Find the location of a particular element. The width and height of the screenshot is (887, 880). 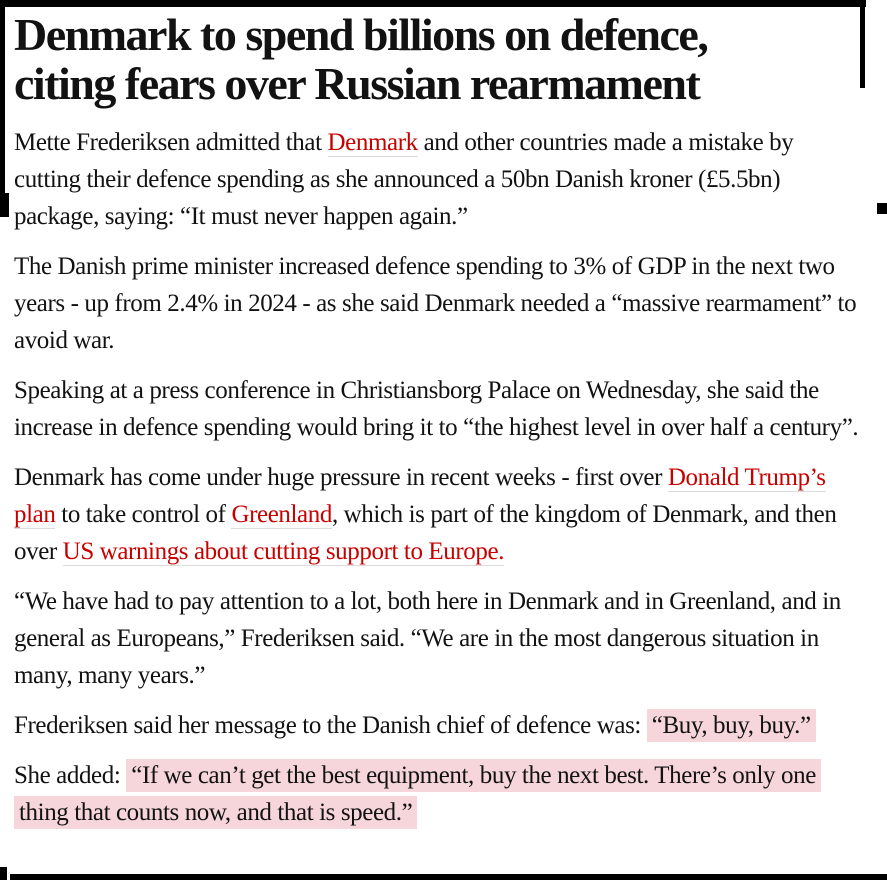

paragraph-text: She added: is located at coordinates (70, 775).